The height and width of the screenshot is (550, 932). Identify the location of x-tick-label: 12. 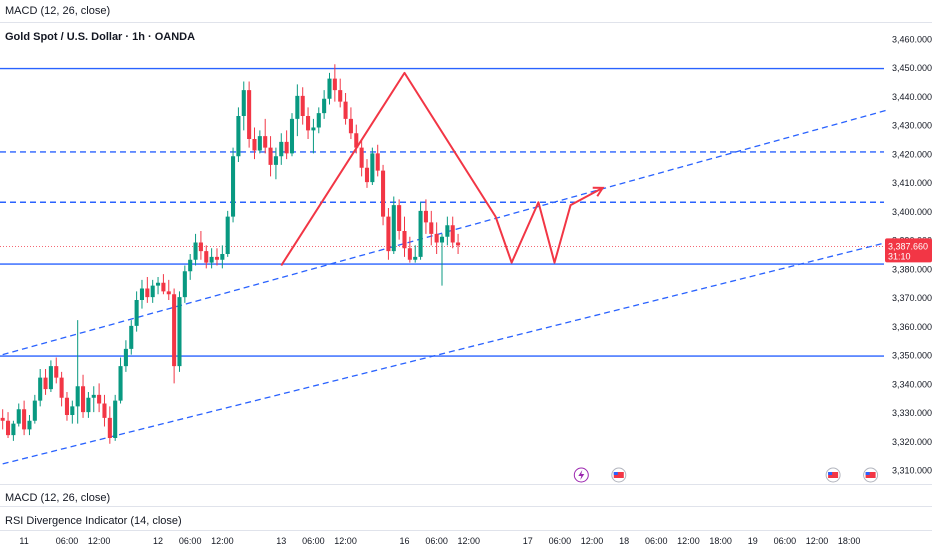
(158, 541).